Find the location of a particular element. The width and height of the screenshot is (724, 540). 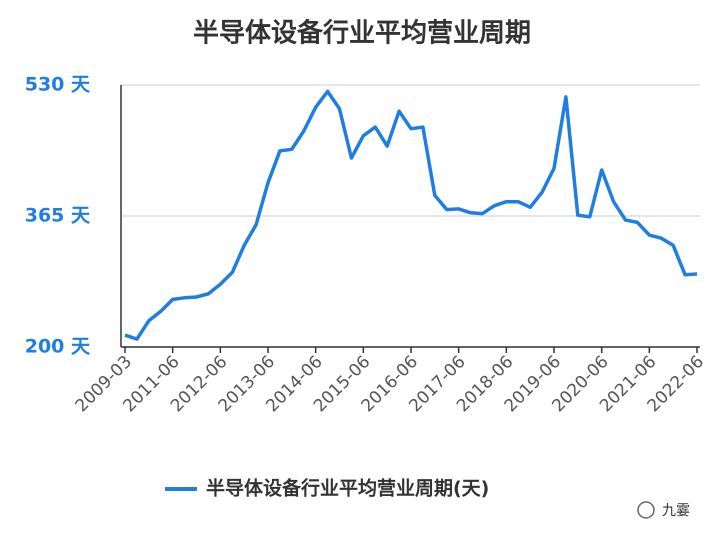

y-tick-label: 200 天 is located at coordinates (58, 347).